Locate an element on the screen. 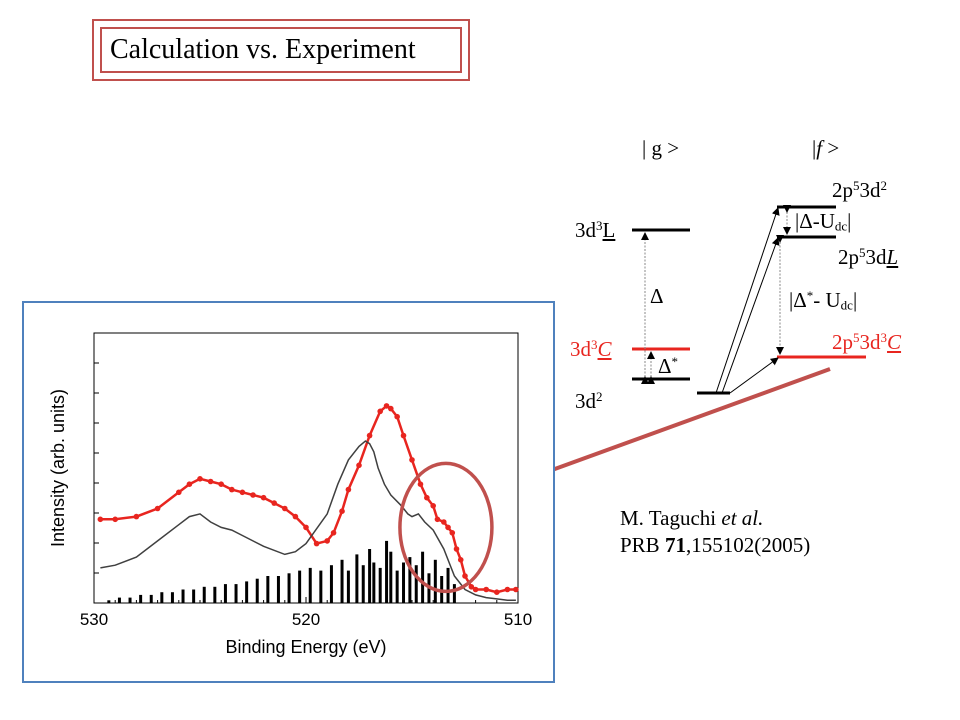 The image size is (960, 720). x-tick-label: 530 is located at coordinates (94, 619).